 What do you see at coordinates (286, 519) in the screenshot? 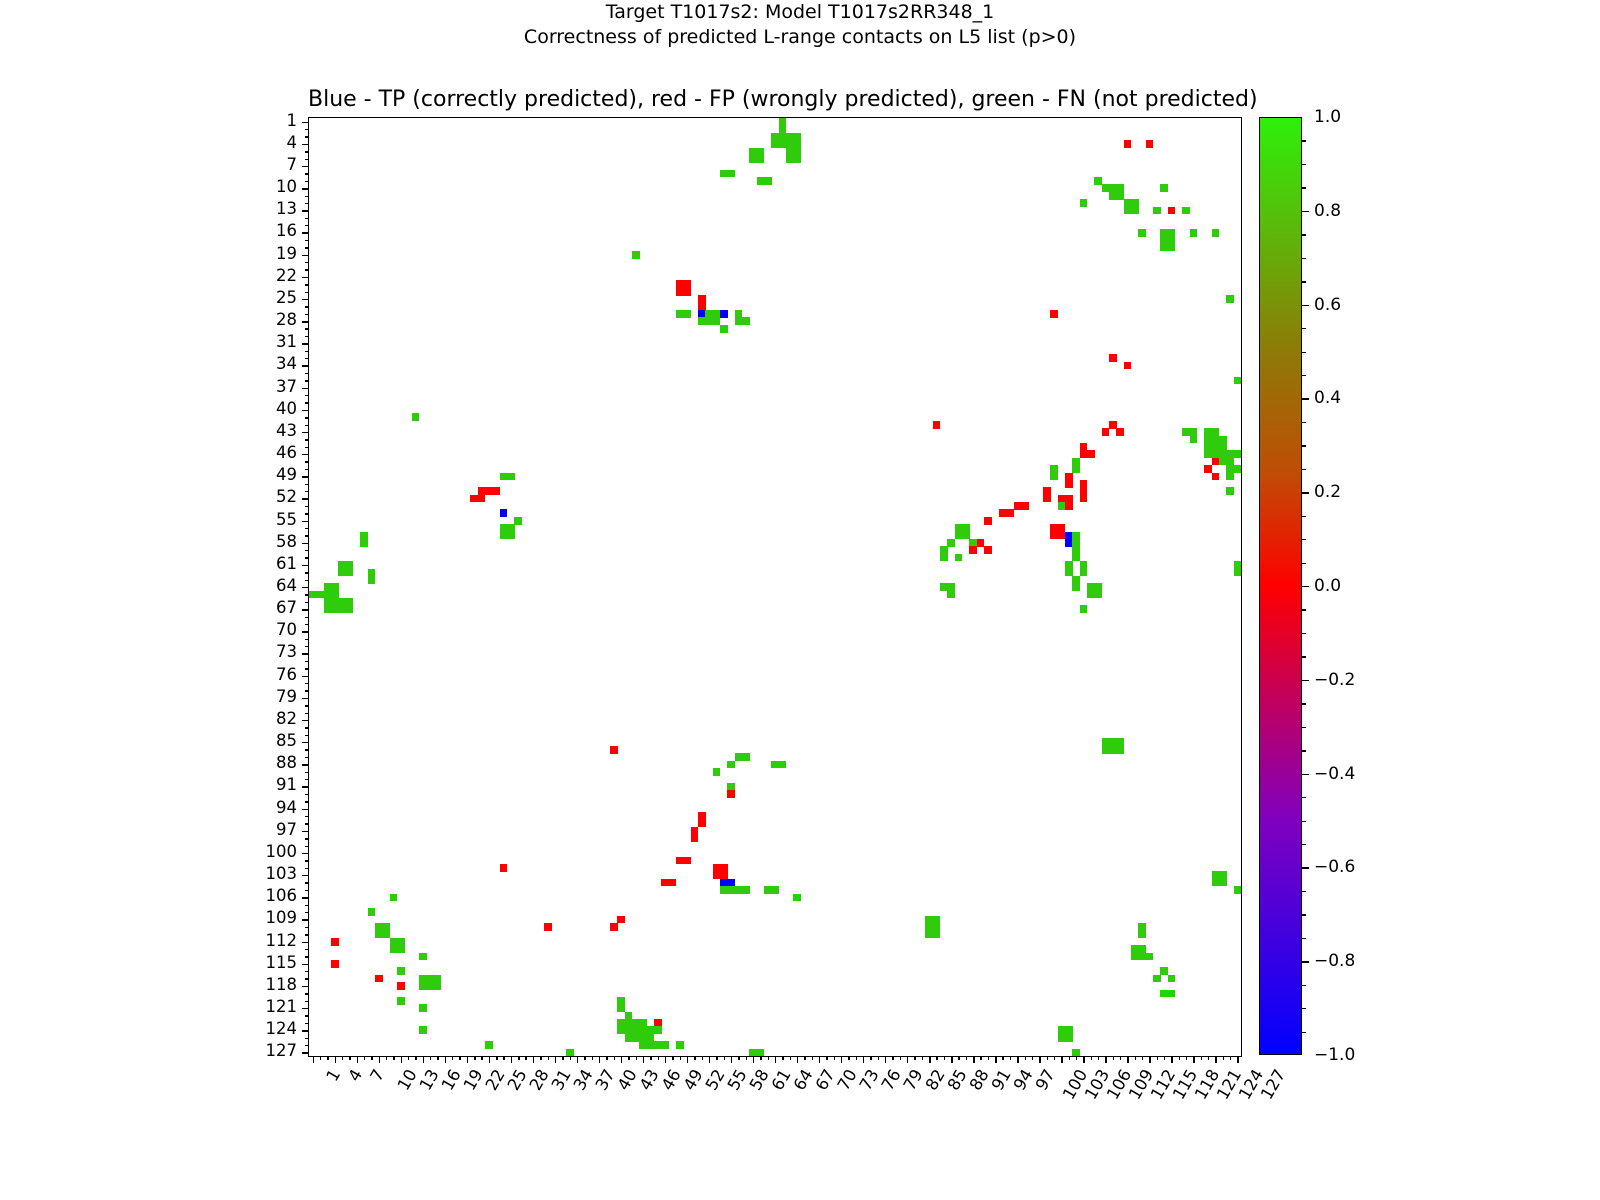
I see `y-tick-label: 55` at bounding box center [286, 519].